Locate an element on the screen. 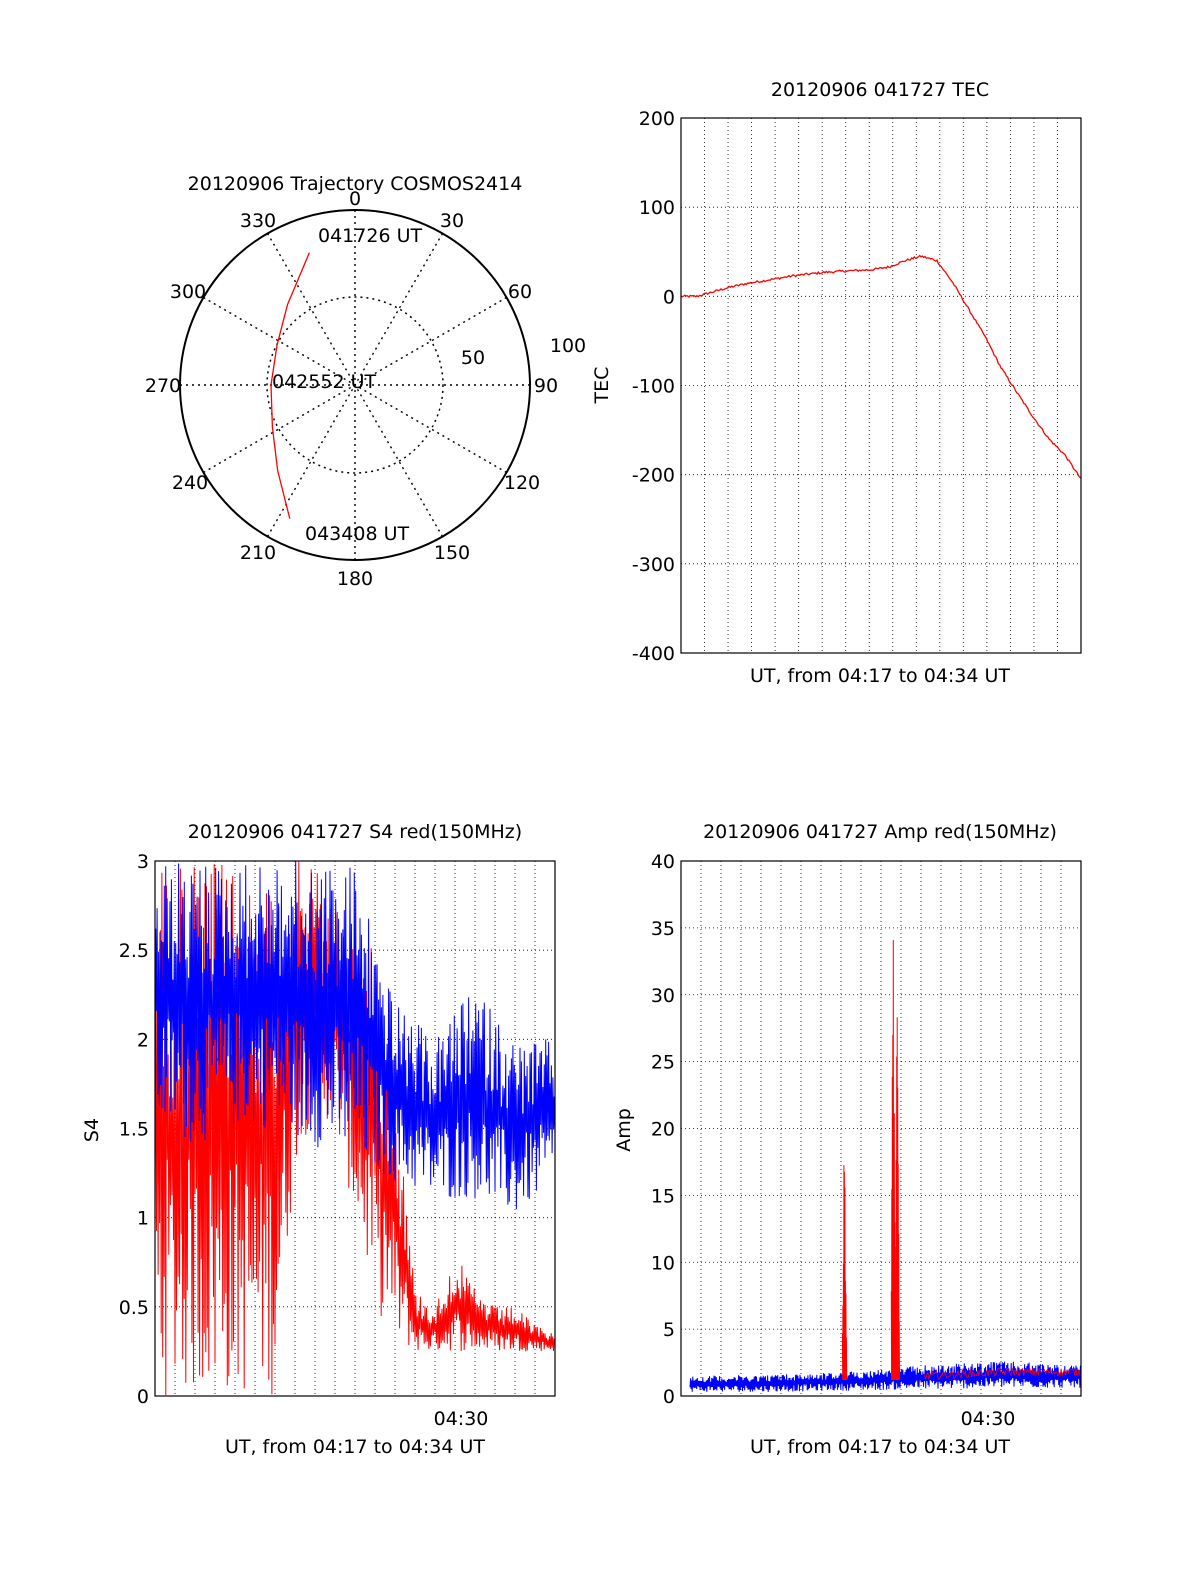 The height and width of the screenshot is (1575, 1200). polar-angle-labels: 0 30 60 90 120 150 180 210 240 270 300 330 is located at coordinates (351, 389).